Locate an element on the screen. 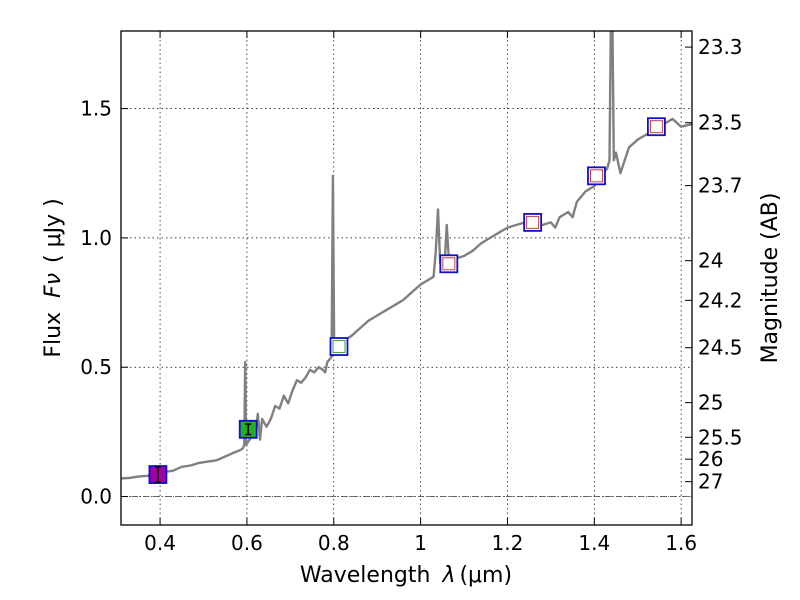 Image resolution: width=800 pixels, height=600 pixels. x-tick-label: 1.2 is located at coordinates (508, 543).